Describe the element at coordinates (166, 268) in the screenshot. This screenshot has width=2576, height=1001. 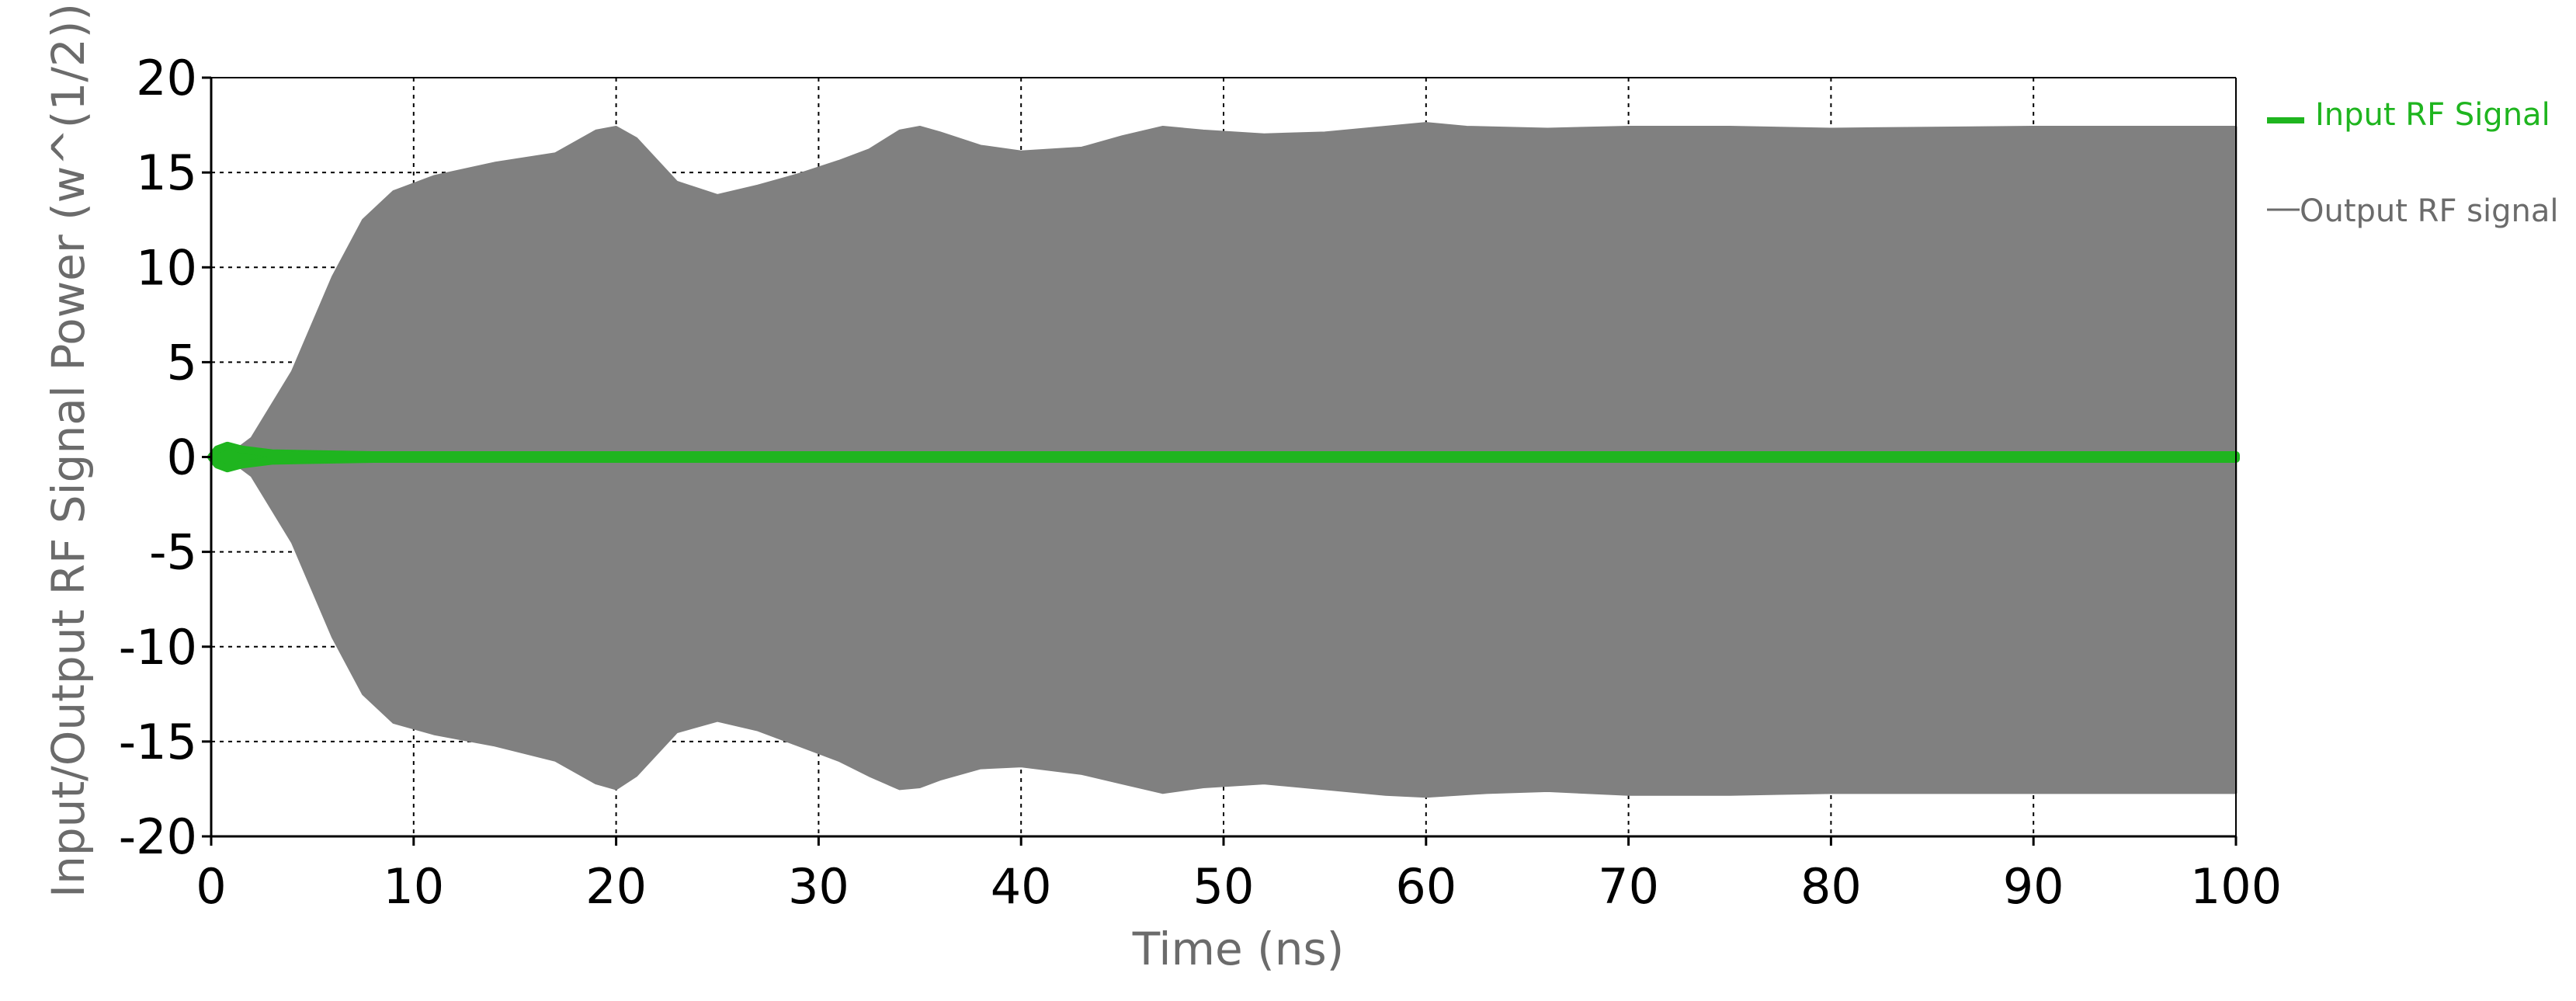
I see `y-tick-label: 10` at that location.